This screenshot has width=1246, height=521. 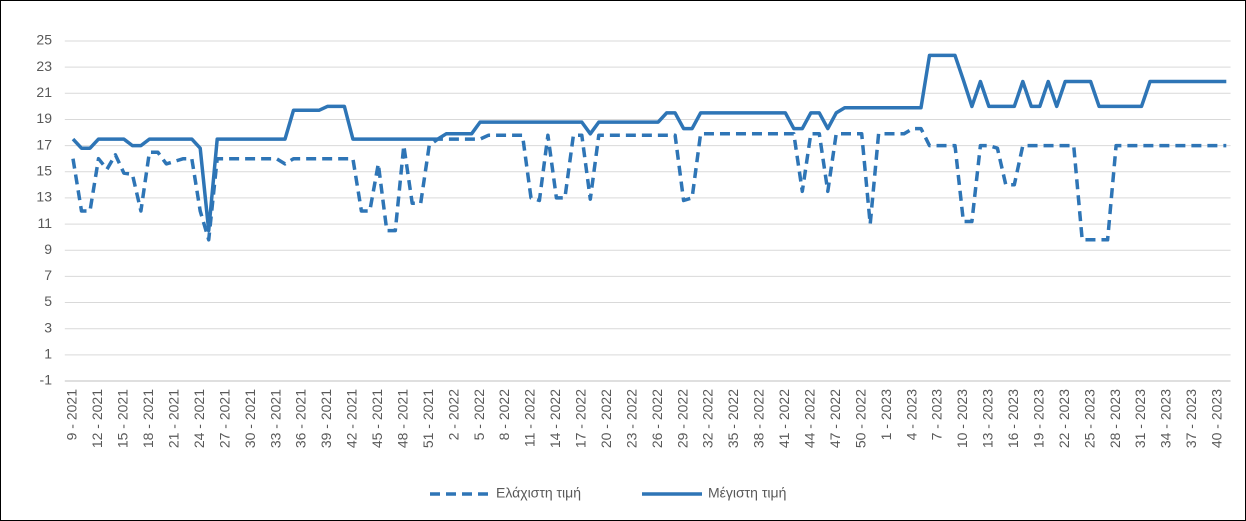 What do you see at coordinates (1166, 418) in the screenshot?
I see `x-tick-label: 34 - 2023` at bounding box center [1166, 418].